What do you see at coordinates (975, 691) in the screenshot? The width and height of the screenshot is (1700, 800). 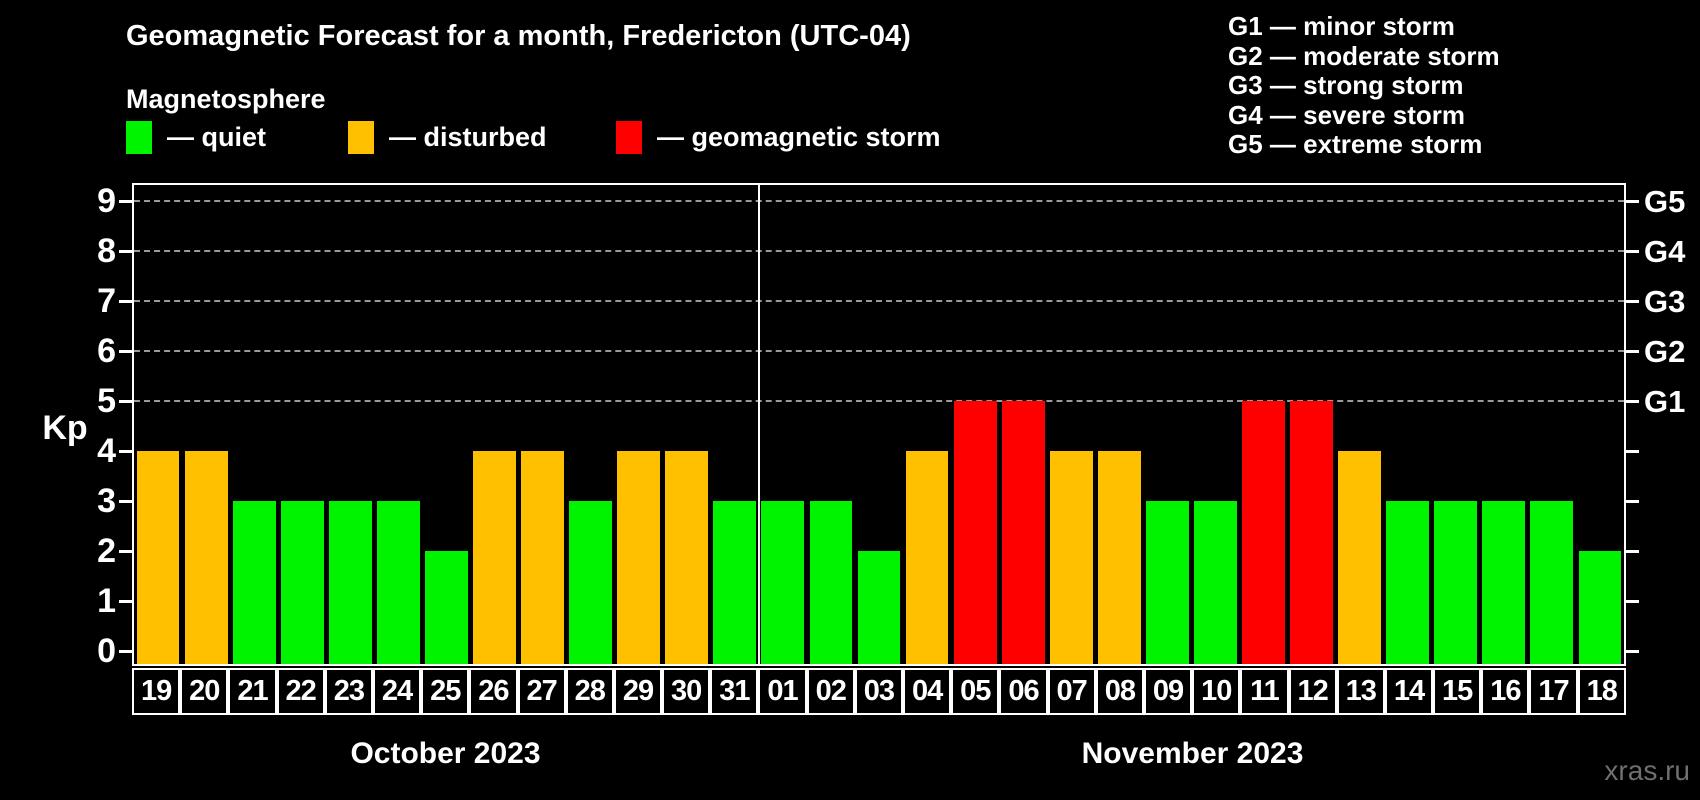 I see `date-cell: 05` at bounding box center [975, 691].